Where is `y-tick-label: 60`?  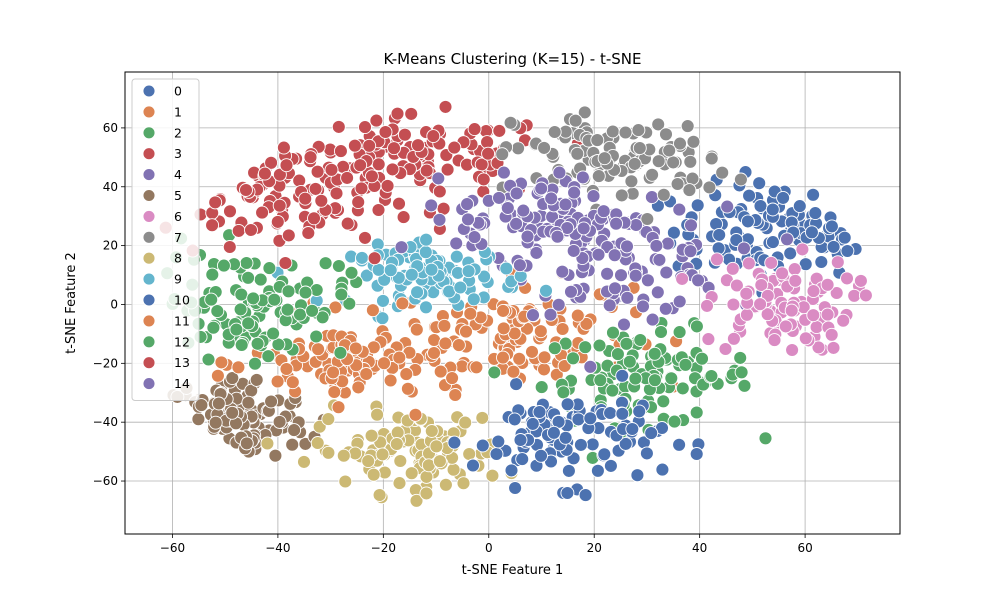 y-tick-label: 60 is located at coordinates (110, 128).